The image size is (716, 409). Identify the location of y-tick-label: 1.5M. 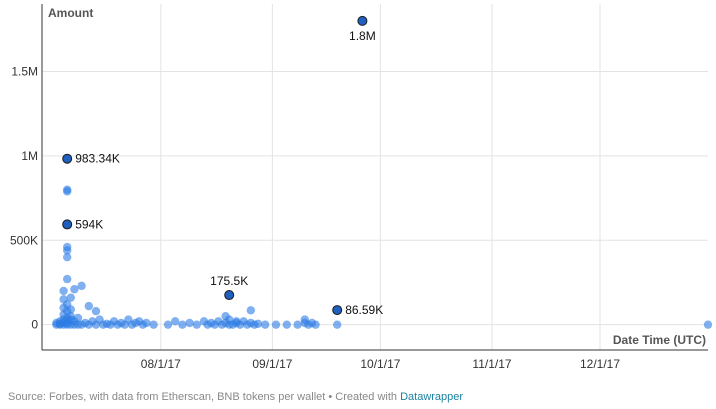
(24, 72).